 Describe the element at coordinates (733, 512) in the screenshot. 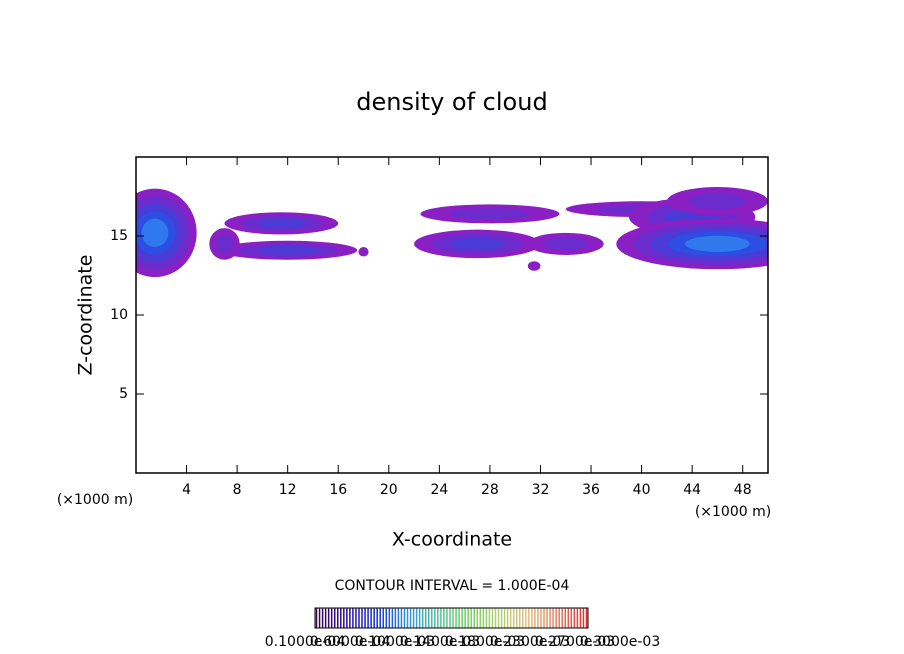

I see `x-unit: (×1000 m)` at that location.